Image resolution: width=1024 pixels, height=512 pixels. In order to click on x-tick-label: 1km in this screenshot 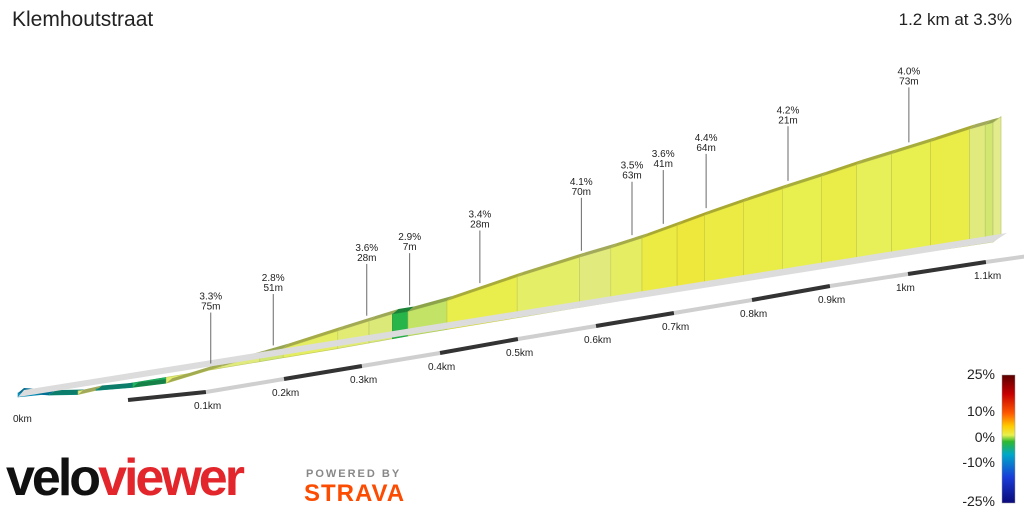, I will do `click(905, 288)`.